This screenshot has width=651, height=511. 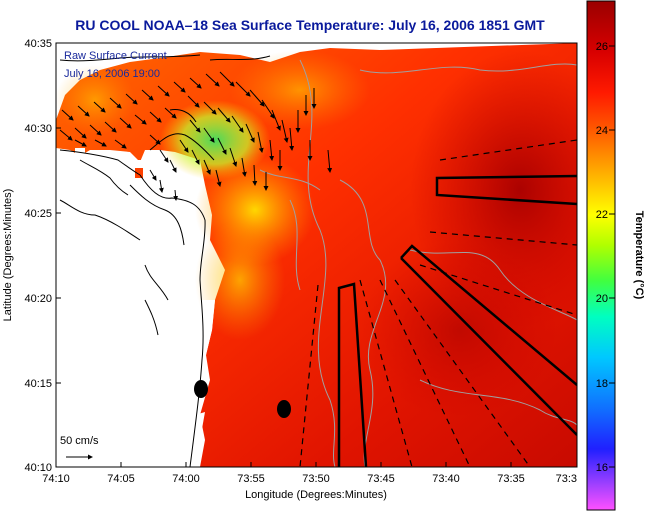 What do you see at coordinates (316, 495) in the screenshot?
I see `x-axis-label: Longitude (Degrees:Minutes)` at bounding box center [316, 495].